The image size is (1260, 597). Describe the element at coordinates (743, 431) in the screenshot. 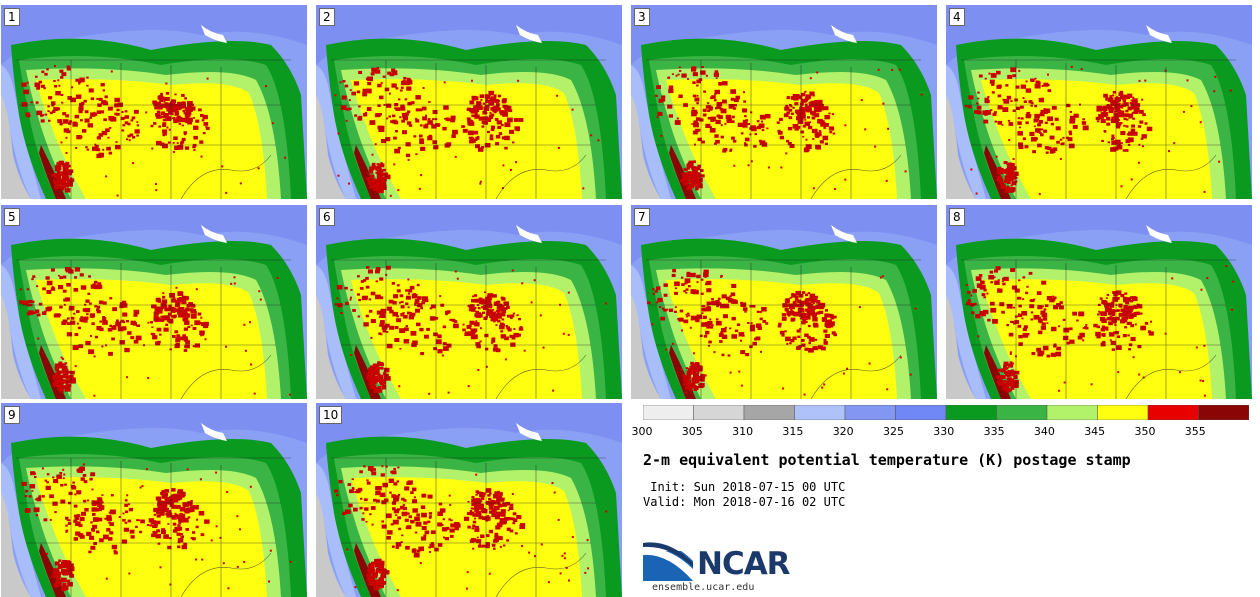

I see `colorbar-tick-label: 310` at that location.